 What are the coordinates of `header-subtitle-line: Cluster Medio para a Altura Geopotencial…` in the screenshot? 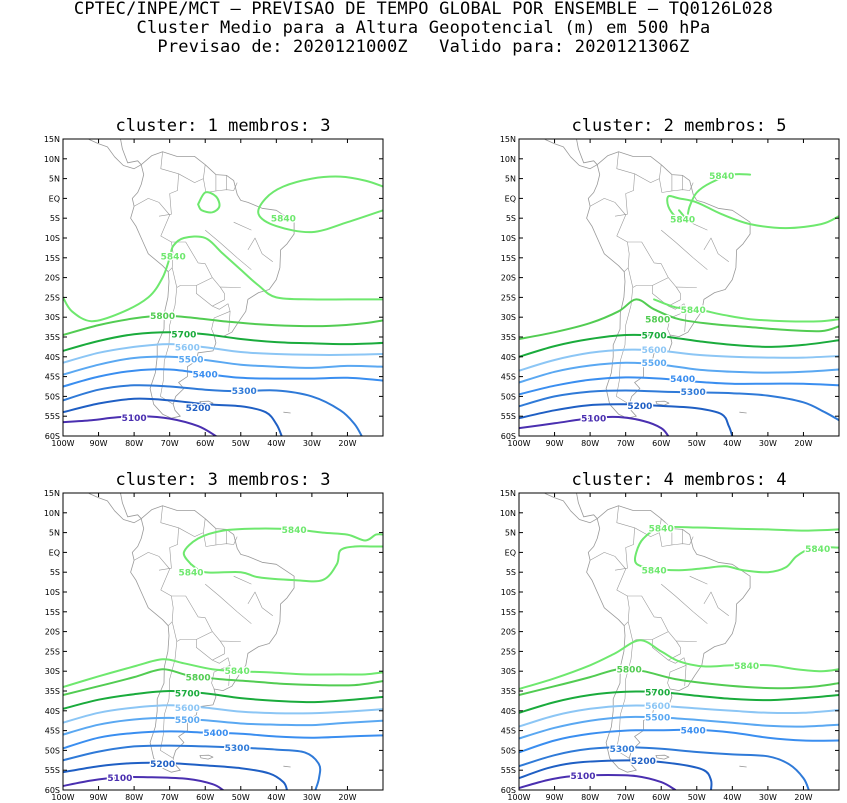 It's located at (423, 28).